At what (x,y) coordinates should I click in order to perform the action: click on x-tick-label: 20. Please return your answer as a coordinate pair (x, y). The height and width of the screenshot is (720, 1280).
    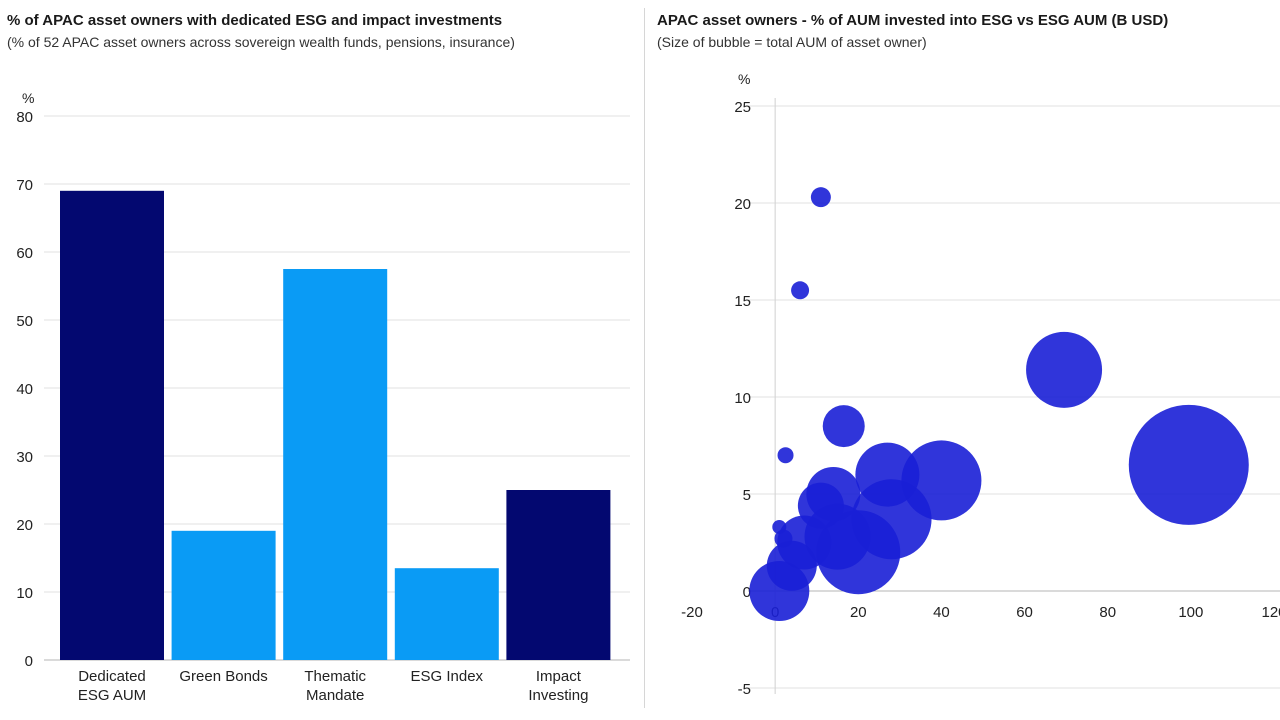
    Looking at the image, I should click on (858, 612).